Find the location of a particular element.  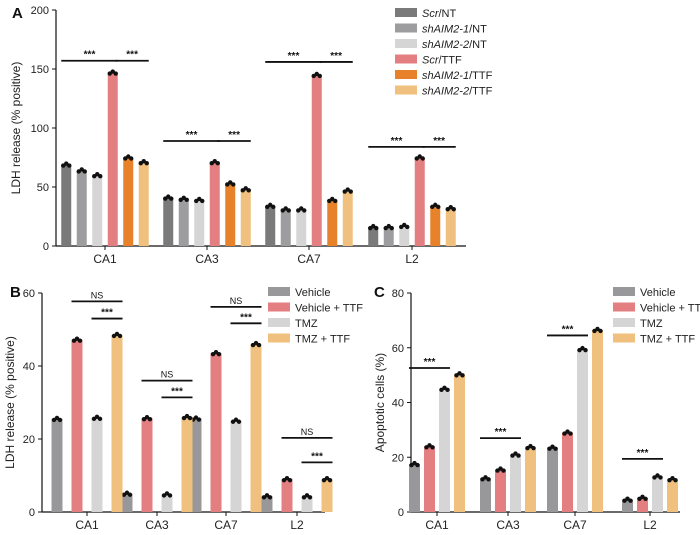

legend-label: TMZ is located at coordinates (306, 324).